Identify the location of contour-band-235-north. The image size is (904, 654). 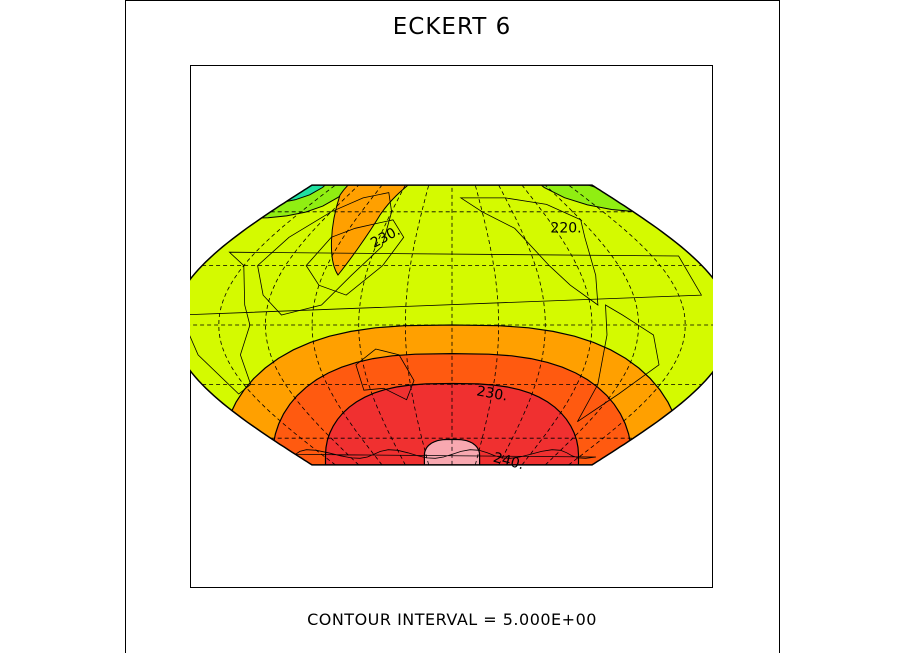
(377, 230).